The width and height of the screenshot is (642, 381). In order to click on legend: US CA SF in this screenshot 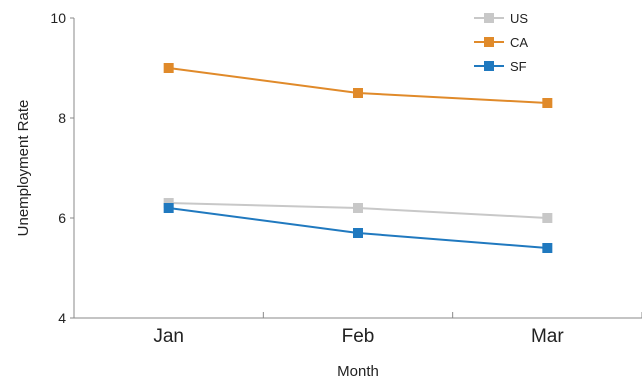, I will do `click(501, 42)`.